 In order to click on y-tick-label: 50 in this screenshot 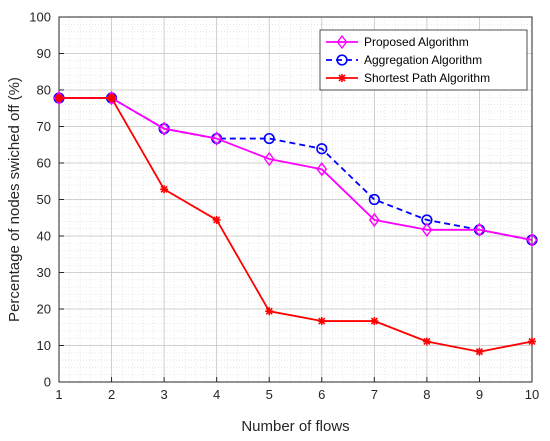, I will do `click(44, 199)`.